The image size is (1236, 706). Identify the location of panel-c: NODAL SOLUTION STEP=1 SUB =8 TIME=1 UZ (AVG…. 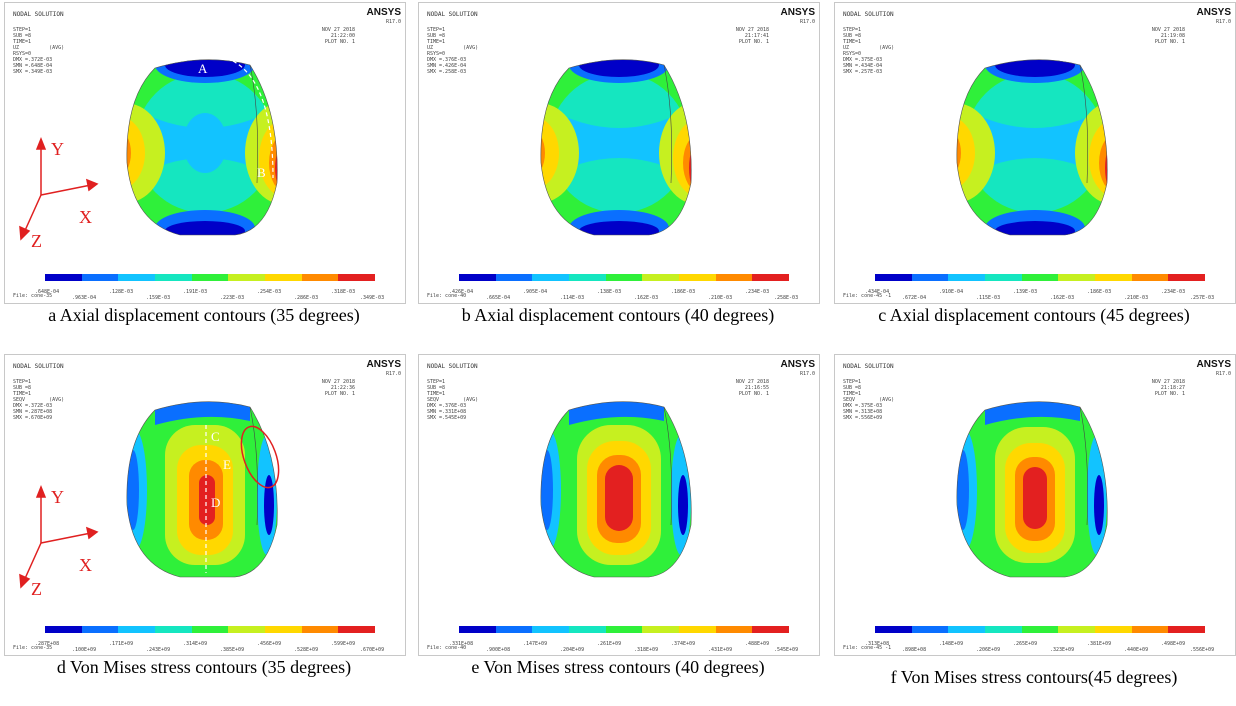
(1035, 153).